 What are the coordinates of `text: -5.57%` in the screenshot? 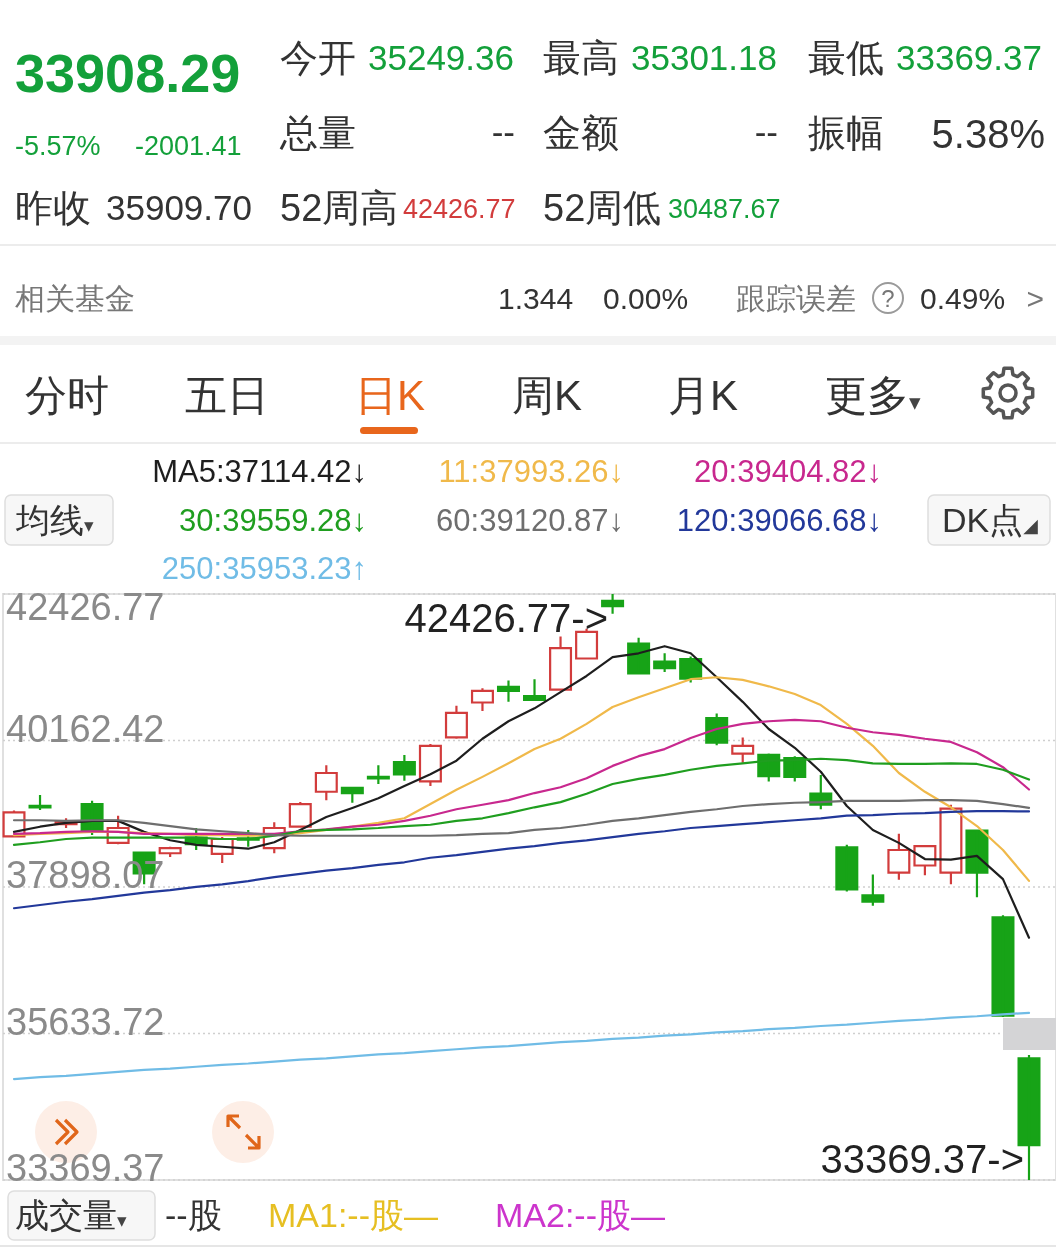 It's located at (58, 146).